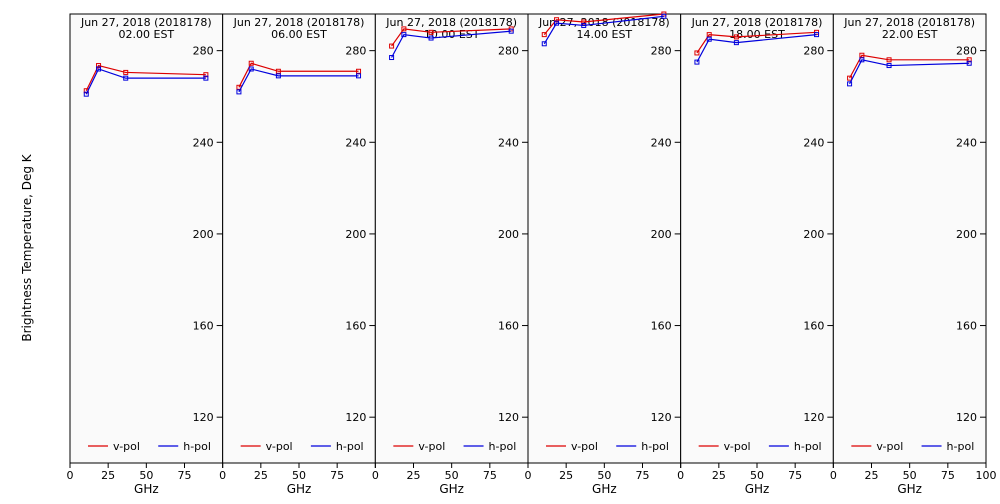  I want to click on y-tick-label: 280, so click(203, 51).